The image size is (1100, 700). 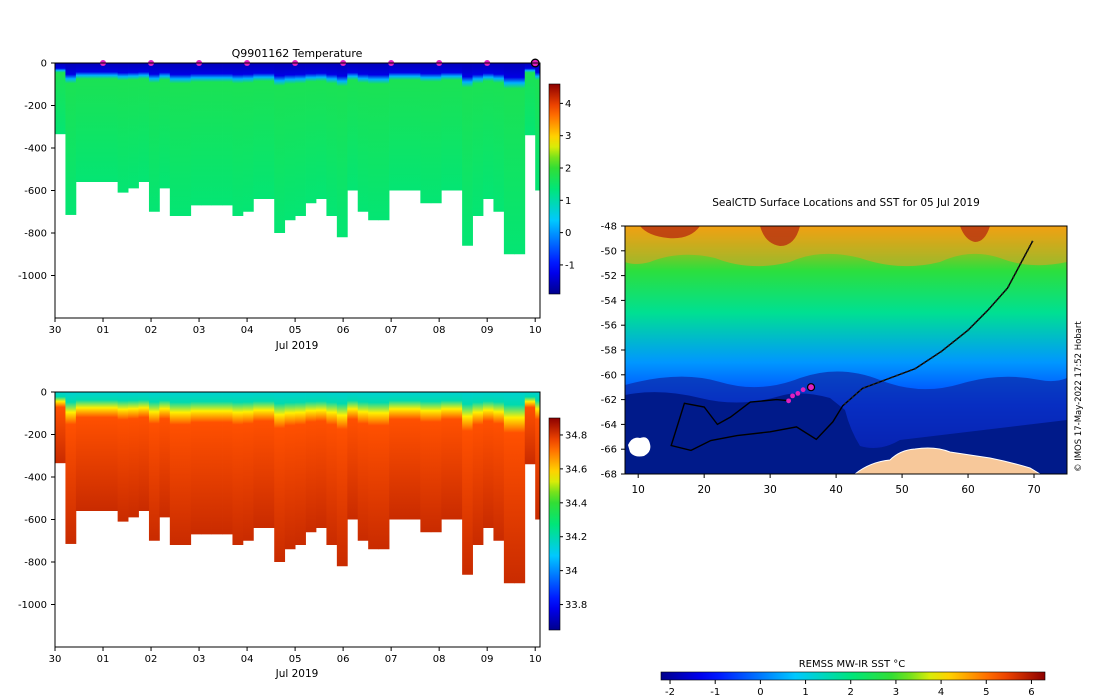 I want to click on depth-tick-label: 0, so click(x=44, y=64).